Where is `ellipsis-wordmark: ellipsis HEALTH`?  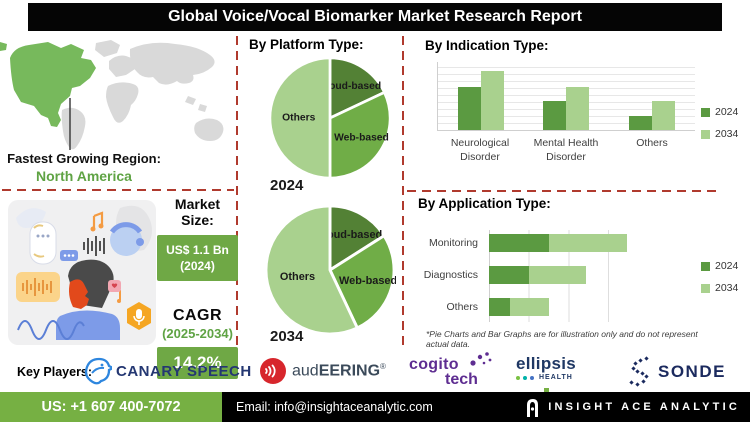
ellipsis-wordmark: ellipsis HEALTH is located at coordinates (557, 372).